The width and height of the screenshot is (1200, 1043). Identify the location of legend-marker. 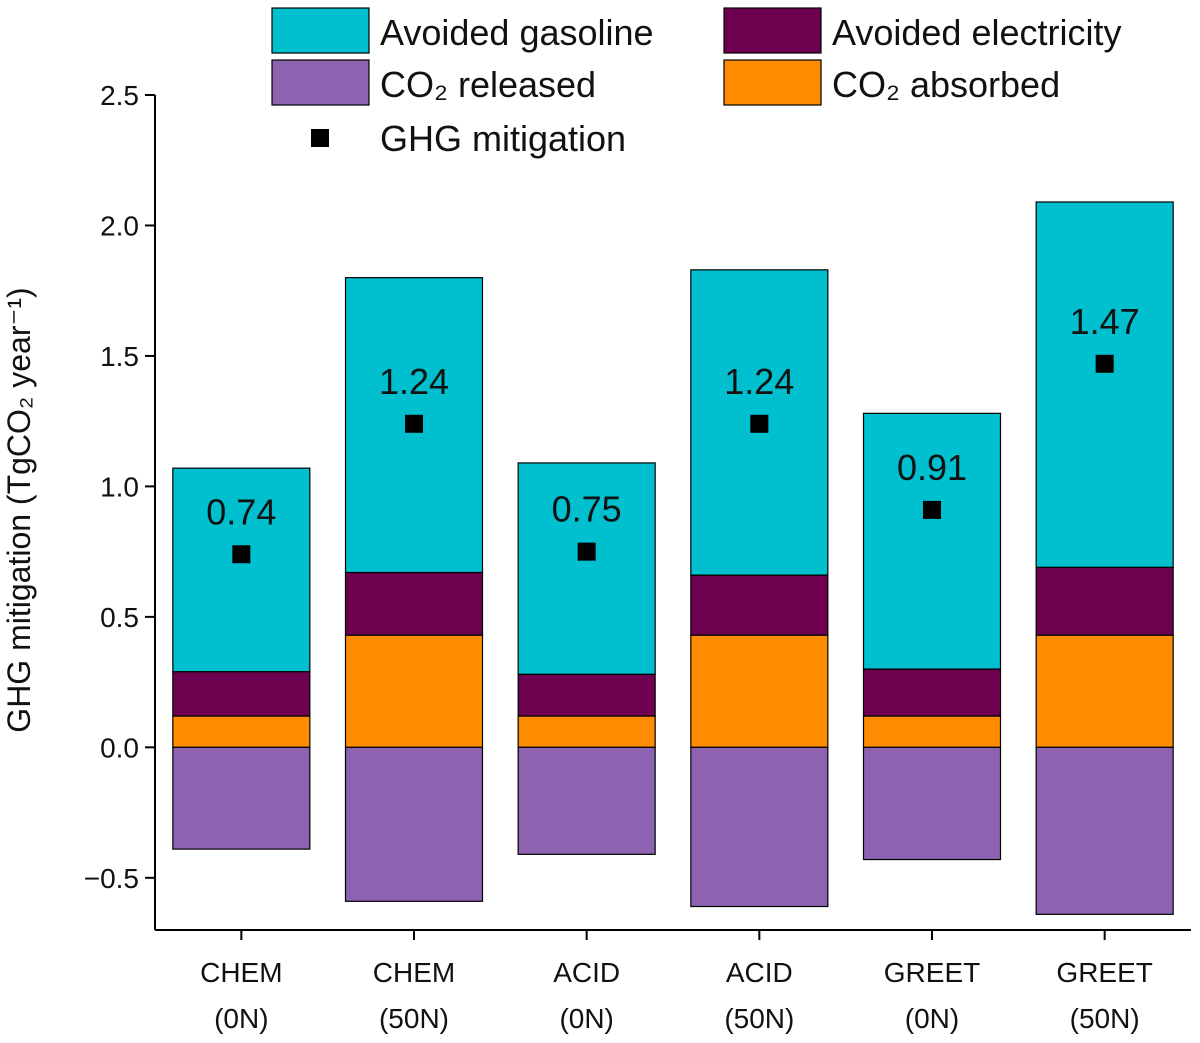
(320, 138).